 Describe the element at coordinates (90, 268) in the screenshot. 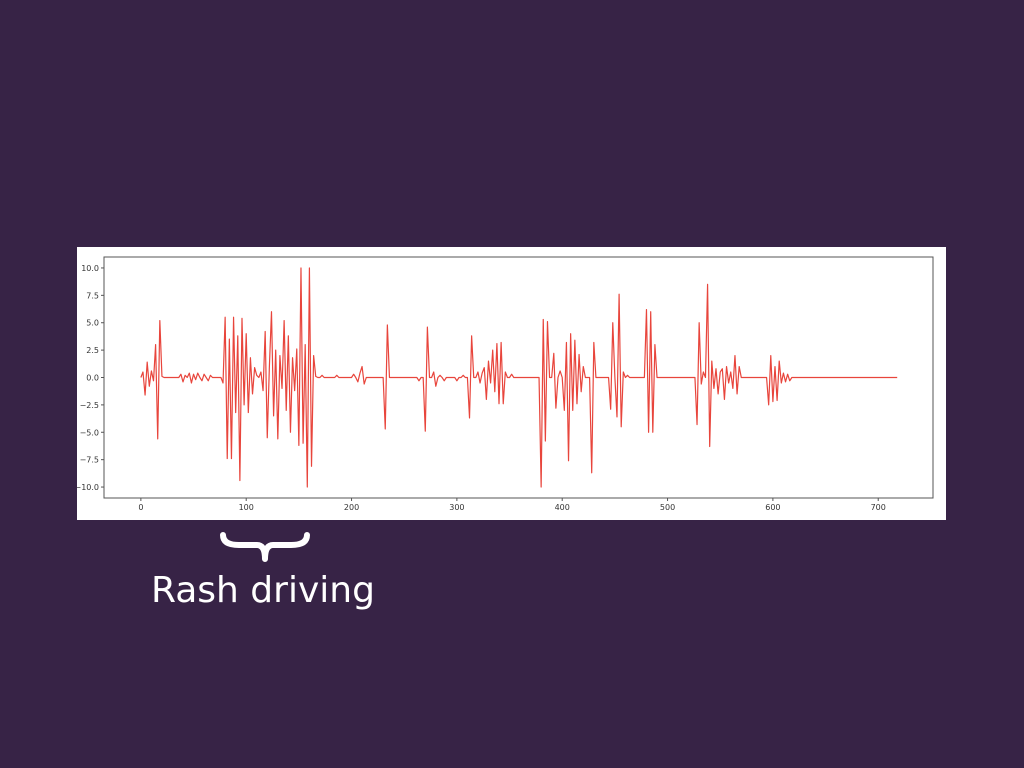

I see `y-tick-label: 10.0` at that location.